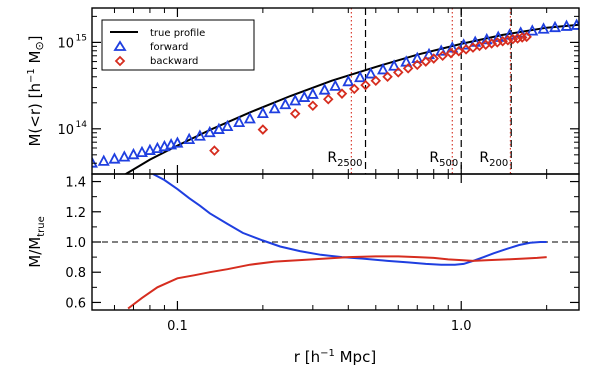  What do you see at coordinates (36, 90) in the screenshot?
I see `top-y-axis-title: M(<r) [h−1 M⊙]` at bounding box center [36, 90].